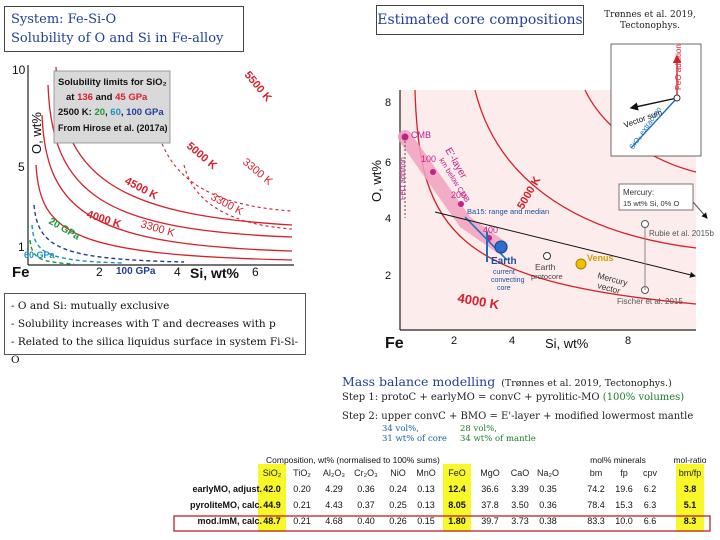  What do you see at coordinates (504, 288) in the screenshot?
I see `label-earth-sub3: core` at bounding box center [504, 288].